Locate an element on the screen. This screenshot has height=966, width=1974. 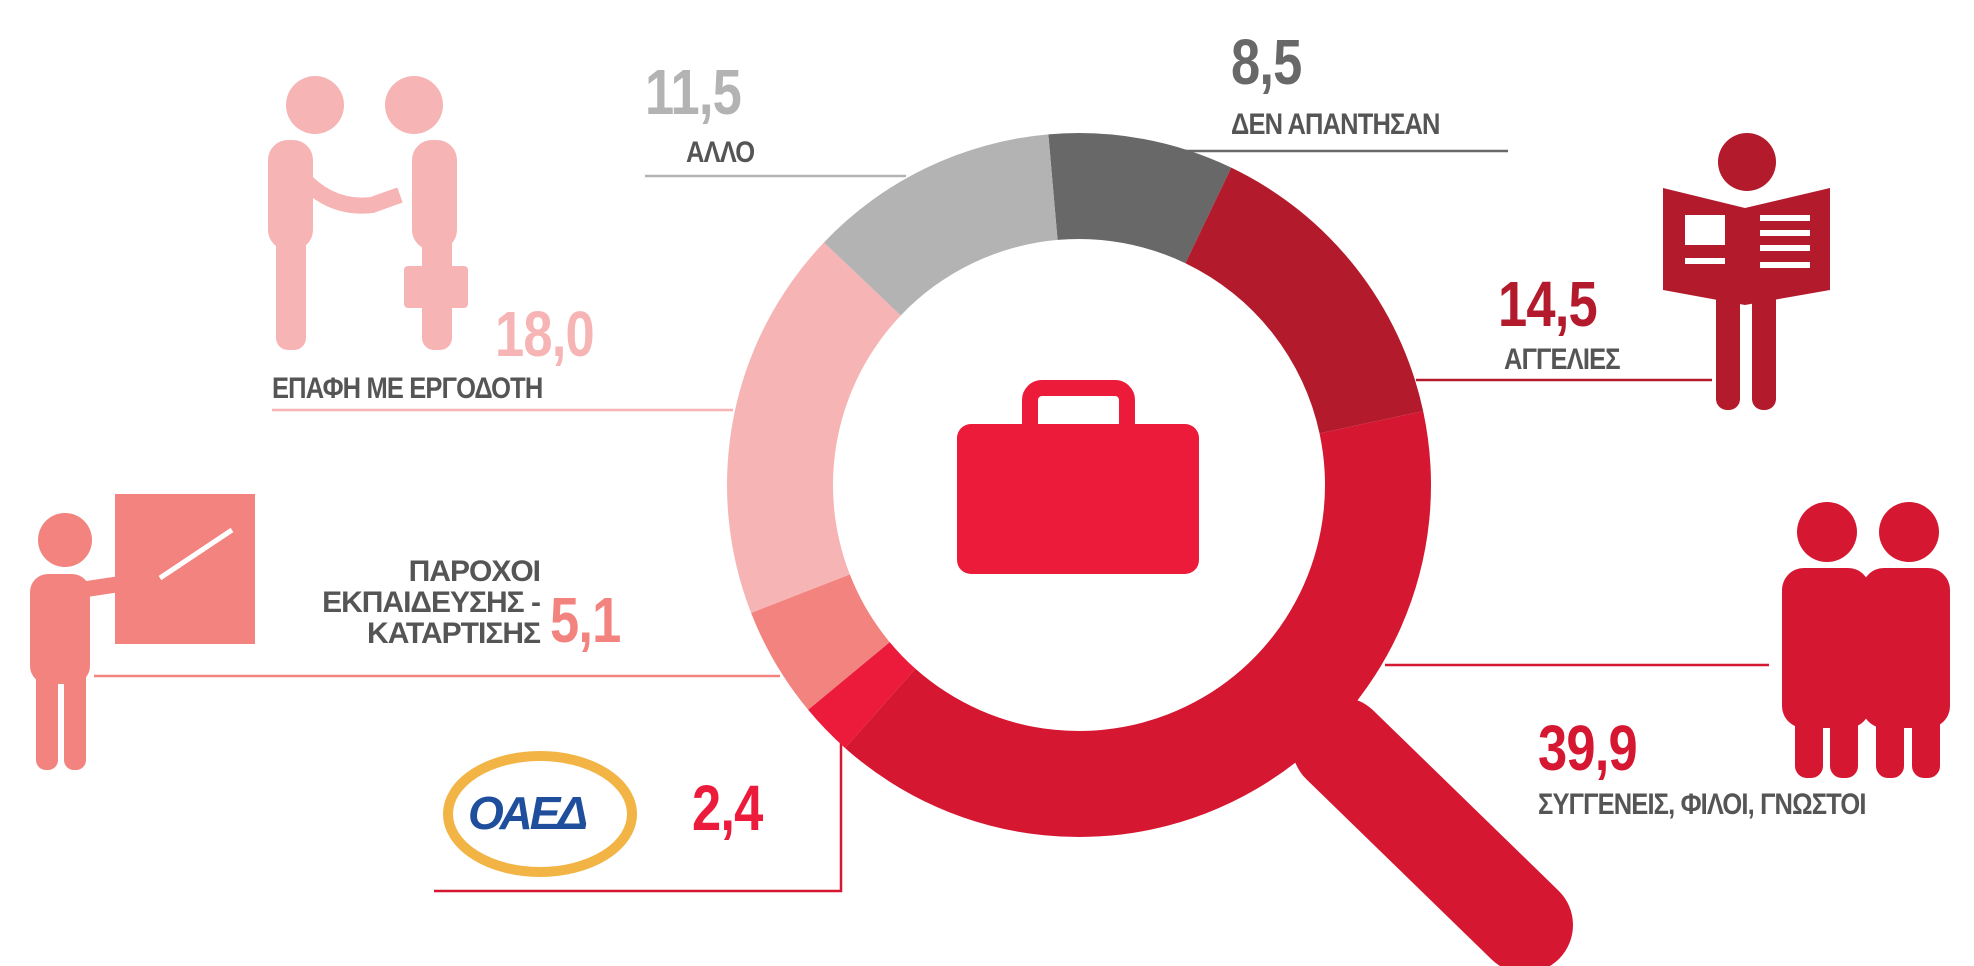
oaed-logo is located at coordinates (540, 814).